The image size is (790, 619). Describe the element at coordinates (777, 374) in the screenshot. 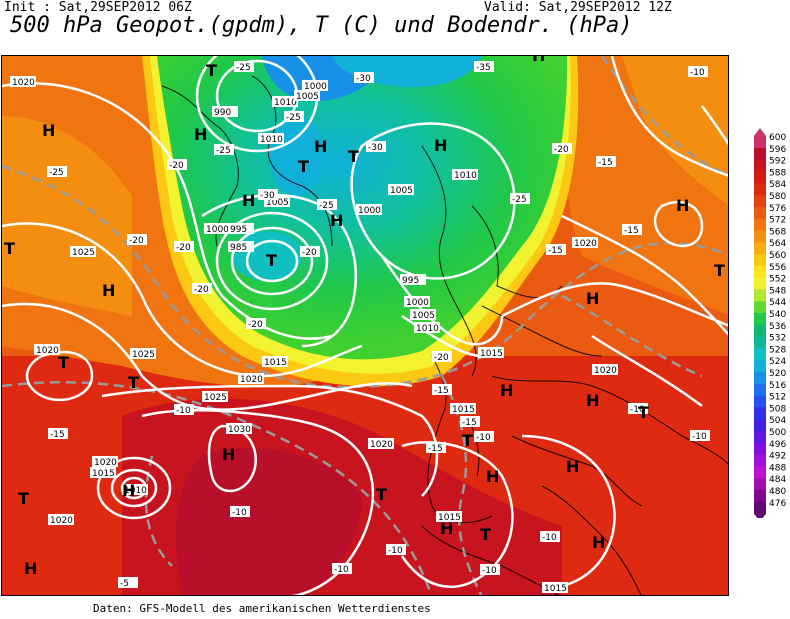

I see `legend-value: 520` at that location.